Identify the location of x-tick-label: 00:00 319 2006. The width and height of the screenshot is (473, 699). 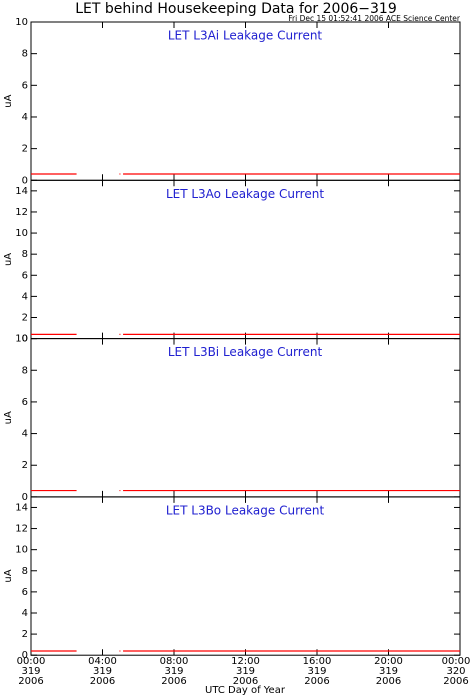
(31, 672).